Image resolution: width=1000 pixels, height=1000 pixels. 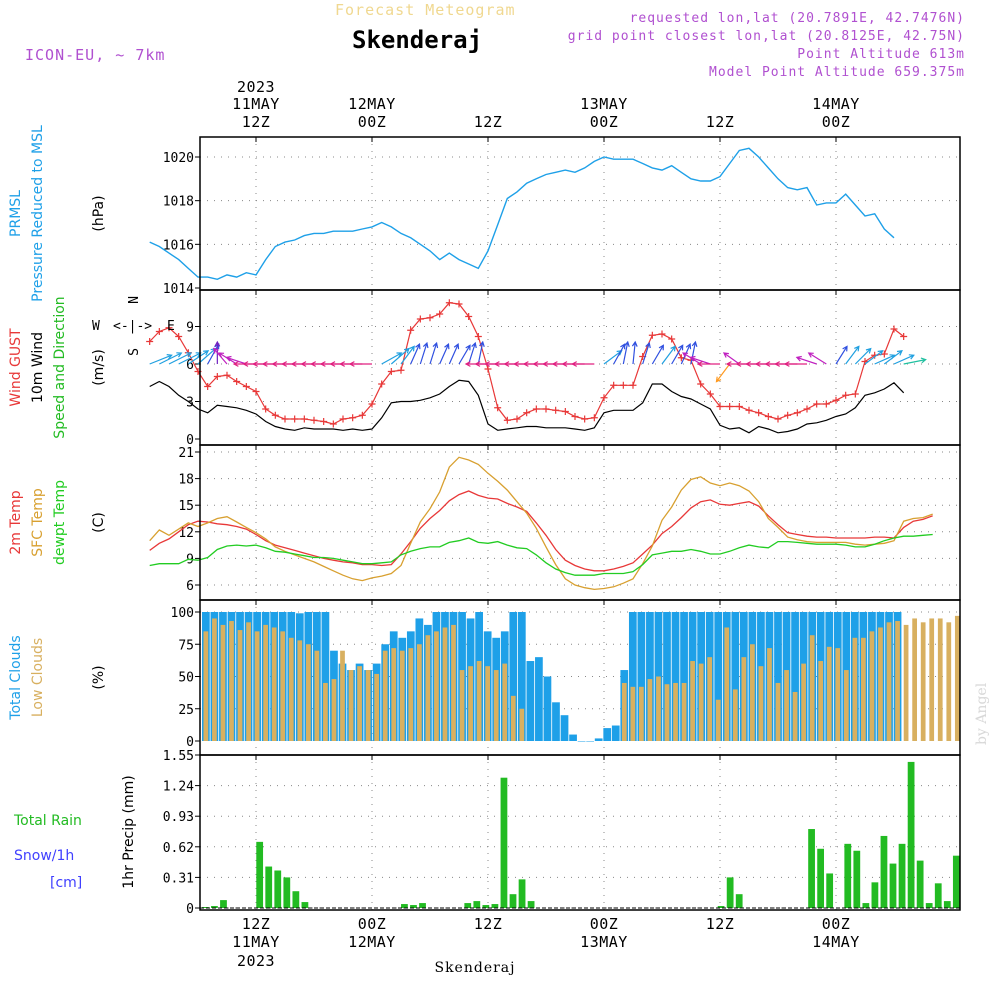 I want to click on 2m-temp-line, so click(x=541, y=531).